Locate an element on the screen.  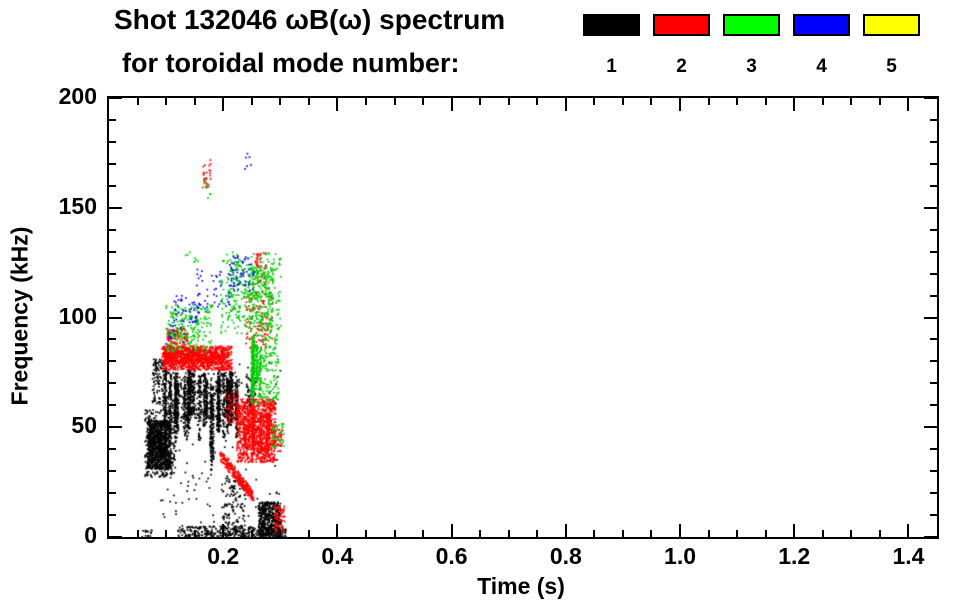
x-tick-label: 0.4 is located at coordinates (337, 556).